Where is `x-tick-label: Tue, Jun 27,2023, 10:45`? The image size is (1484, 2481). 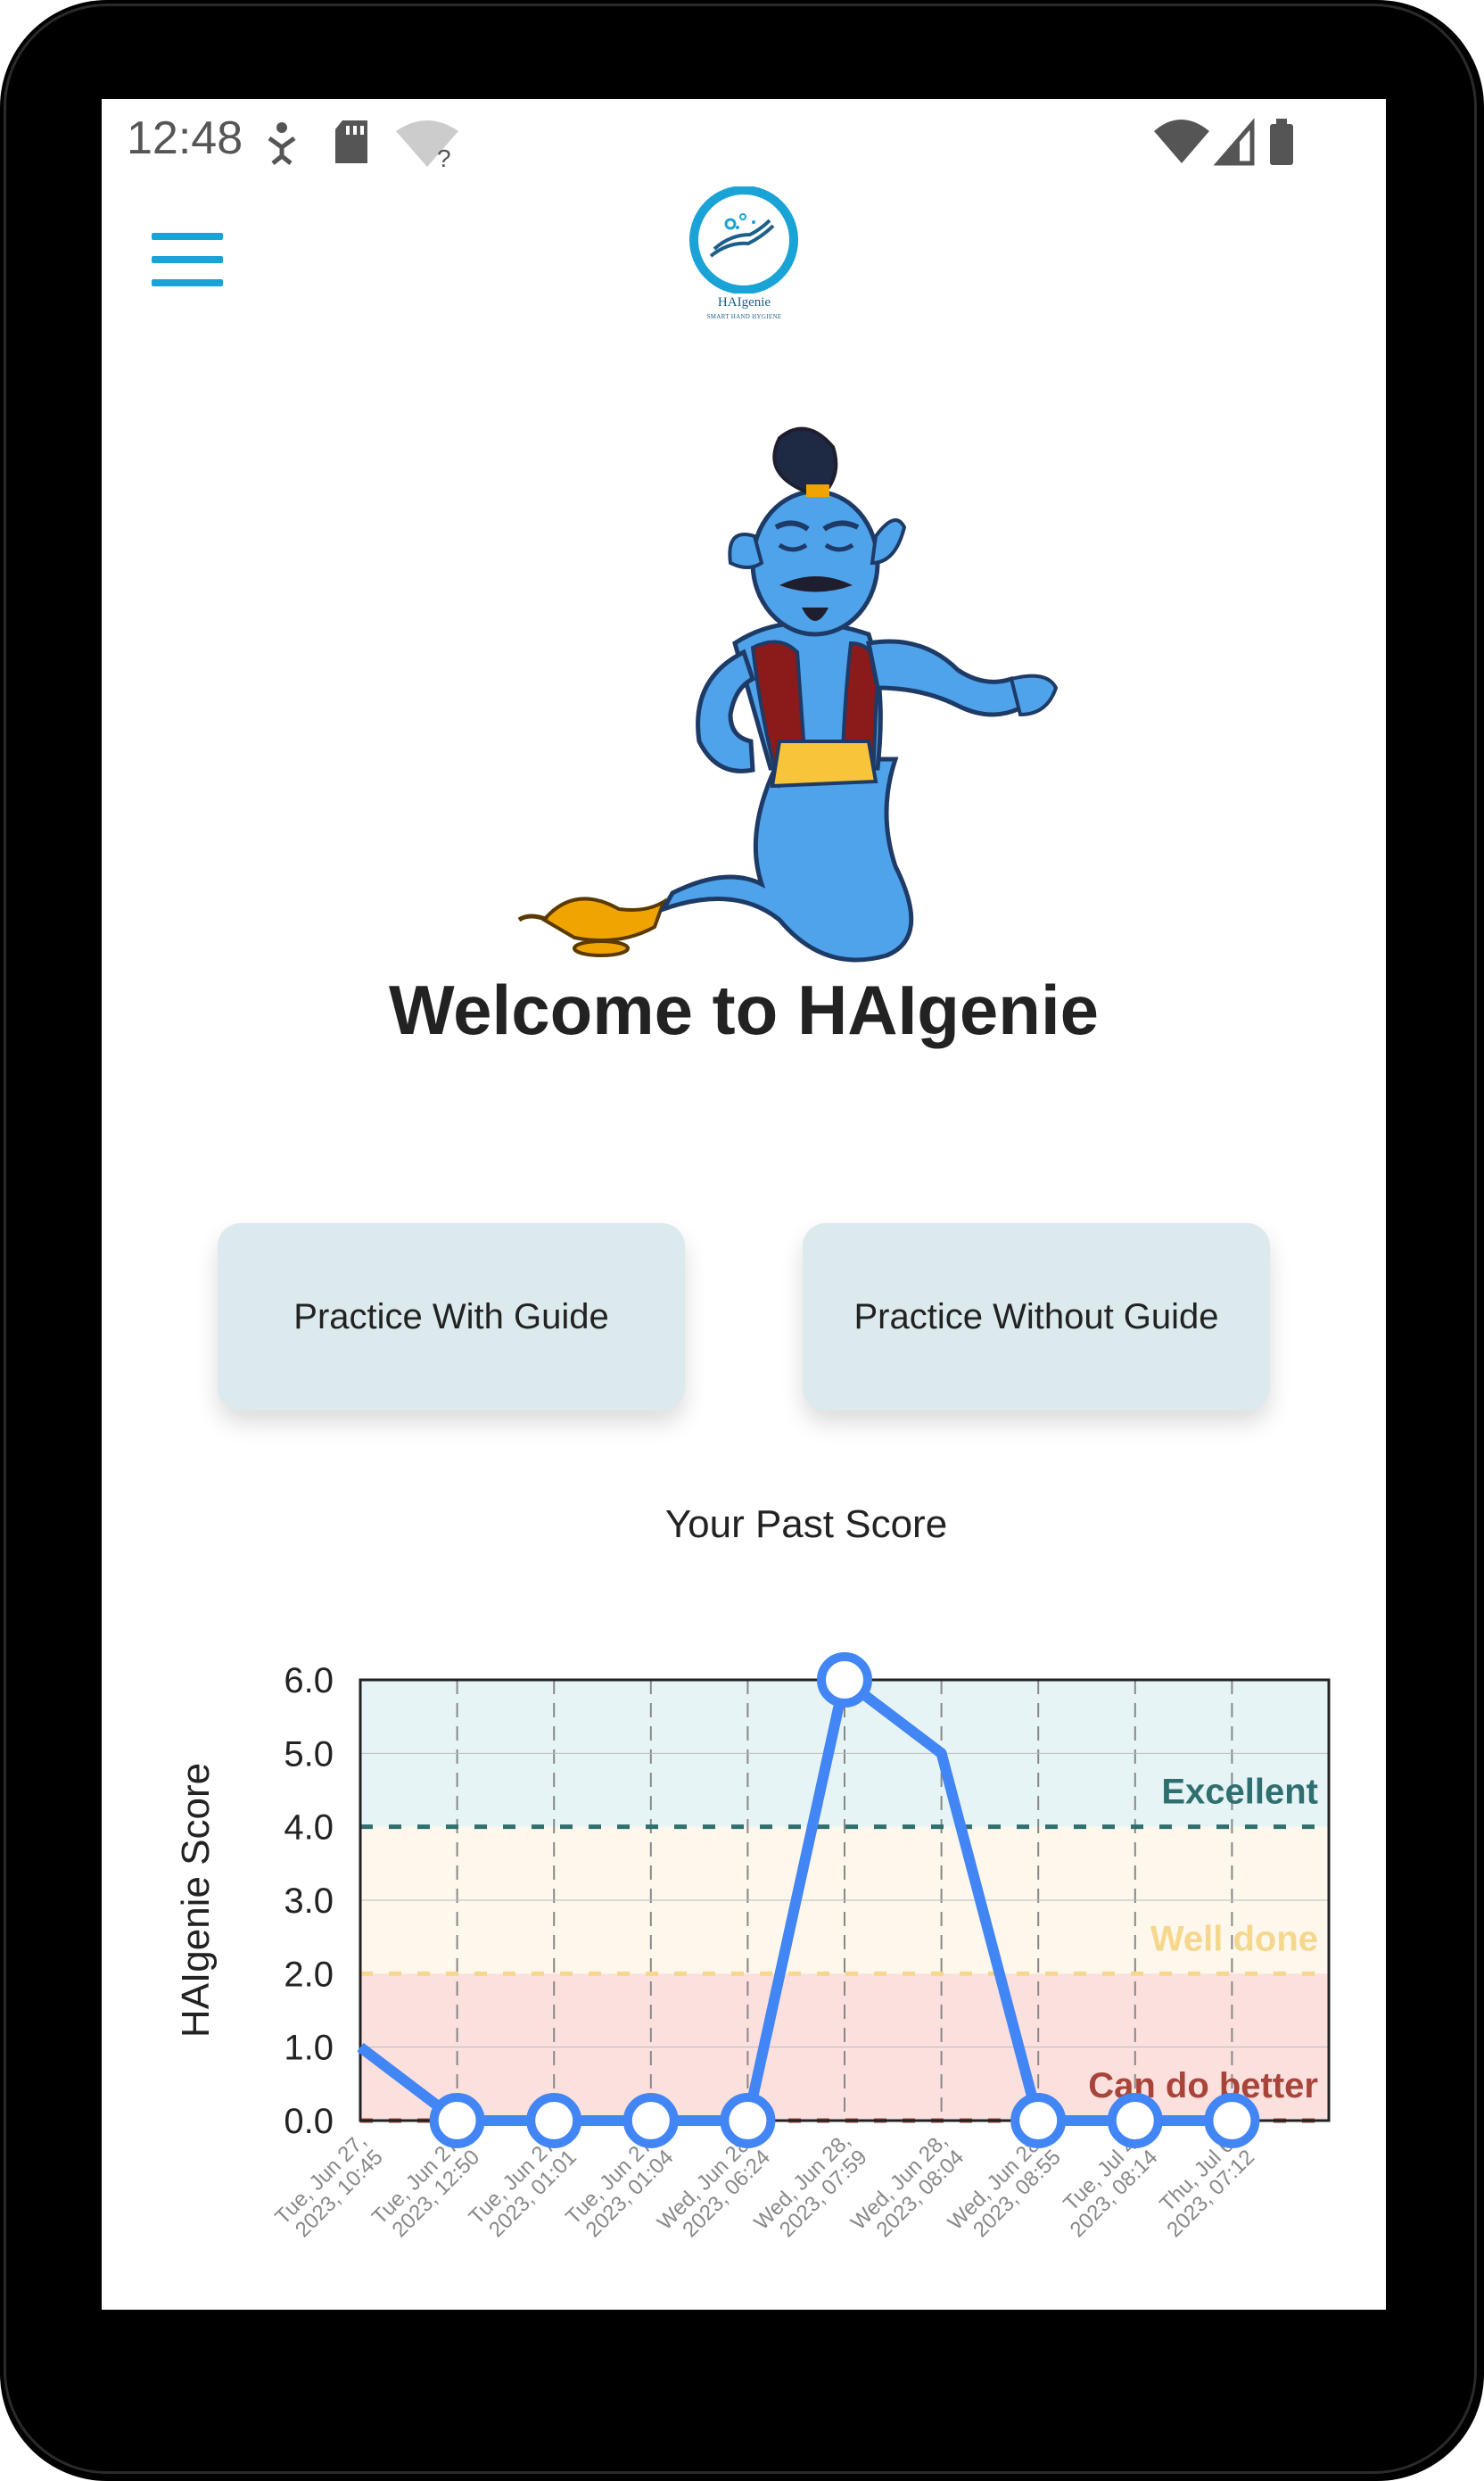
x-tick-label: Tue, Jun 27,2023, 10:45 is located at coordinates (329, 2185).